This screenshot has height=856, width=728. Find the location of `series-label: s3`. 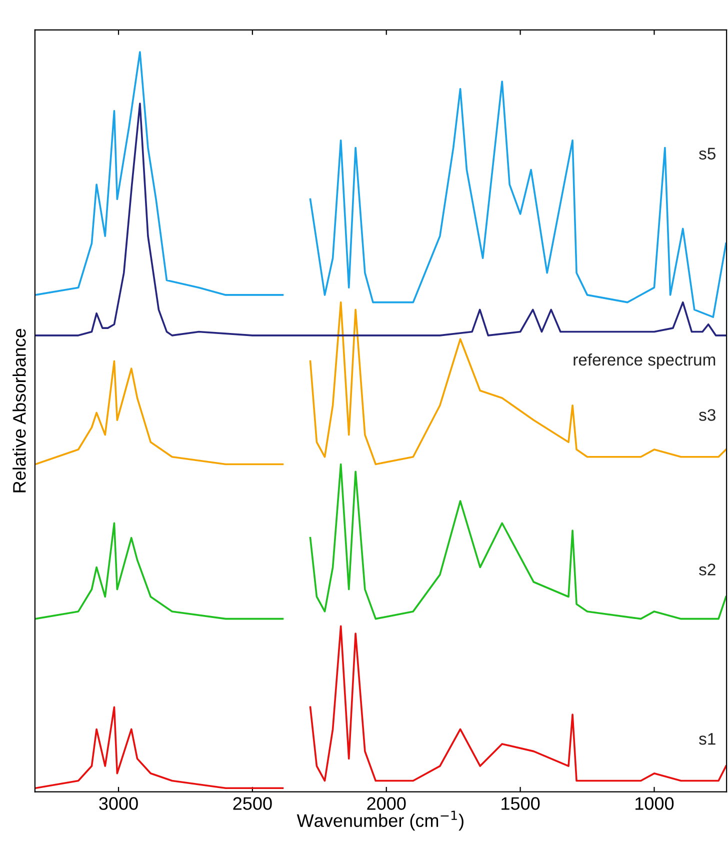

series-label: s3 is located at coordinates (707, 415).